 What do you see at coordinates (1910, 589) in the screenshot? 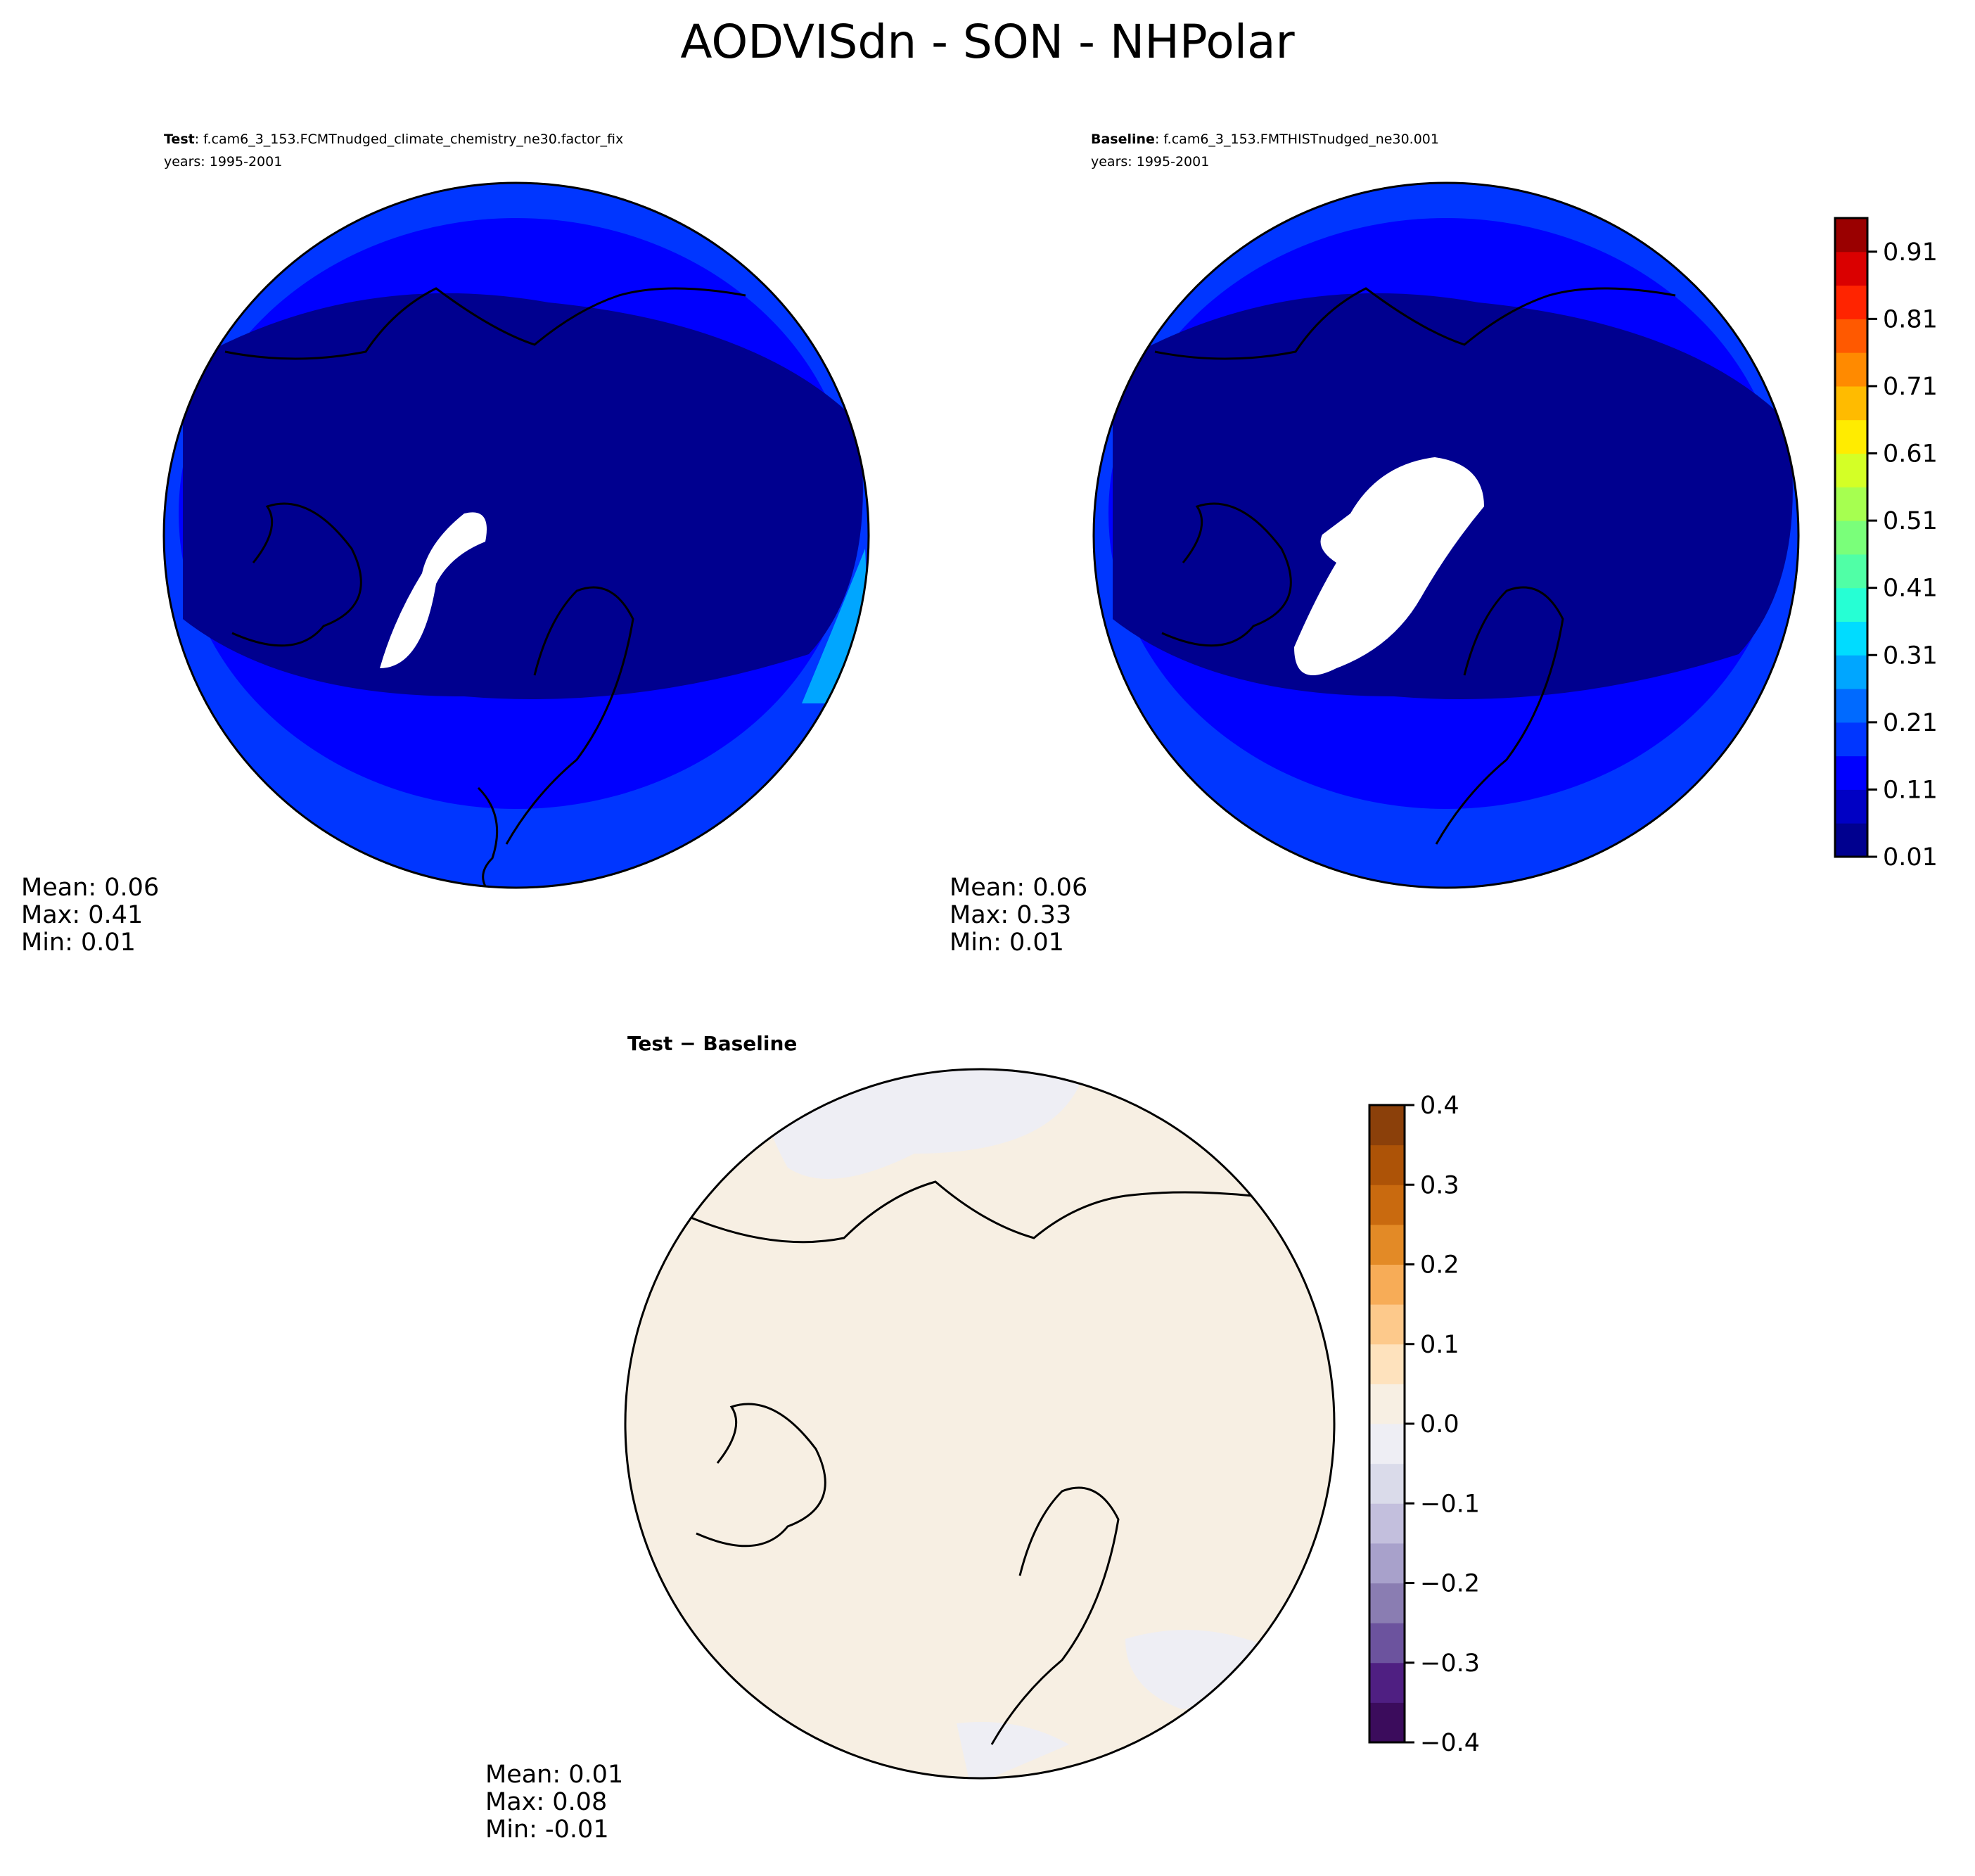
I see `colorbar-tick-label: 0.41` at bounding box center [1910, 589].